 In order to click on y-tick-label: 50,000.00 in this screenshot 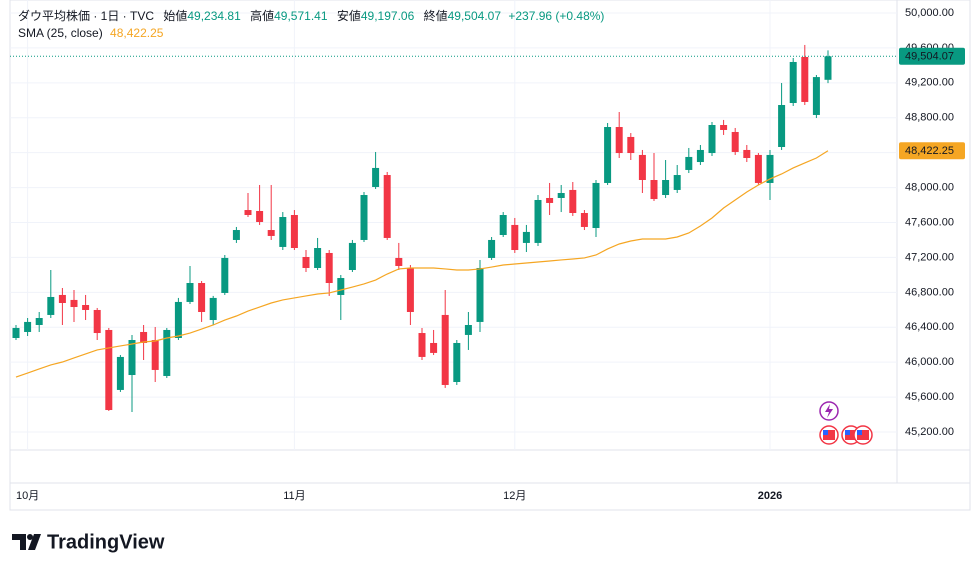, I will do `click(929, 13)`.